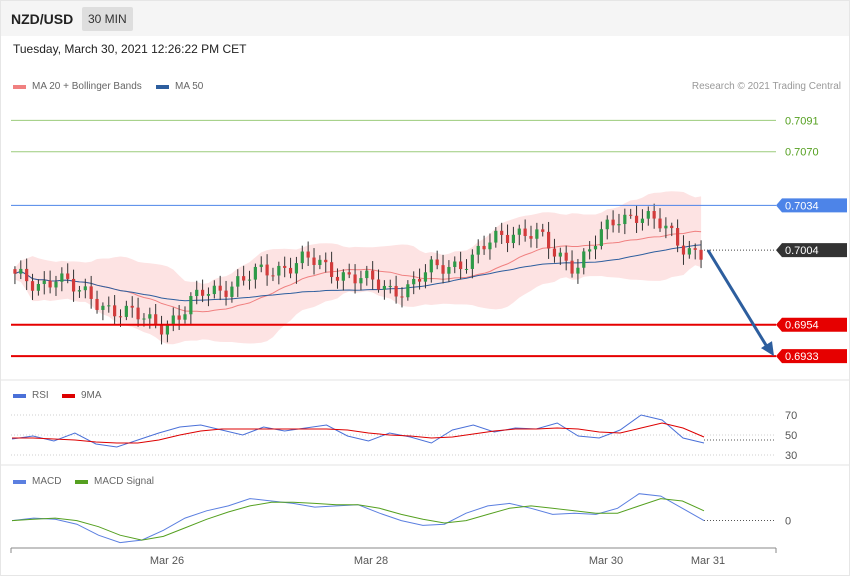  Describe the element at coordinates (708, 561) in the screenshot. I see `time-tick-label: Mar 31` at that location.